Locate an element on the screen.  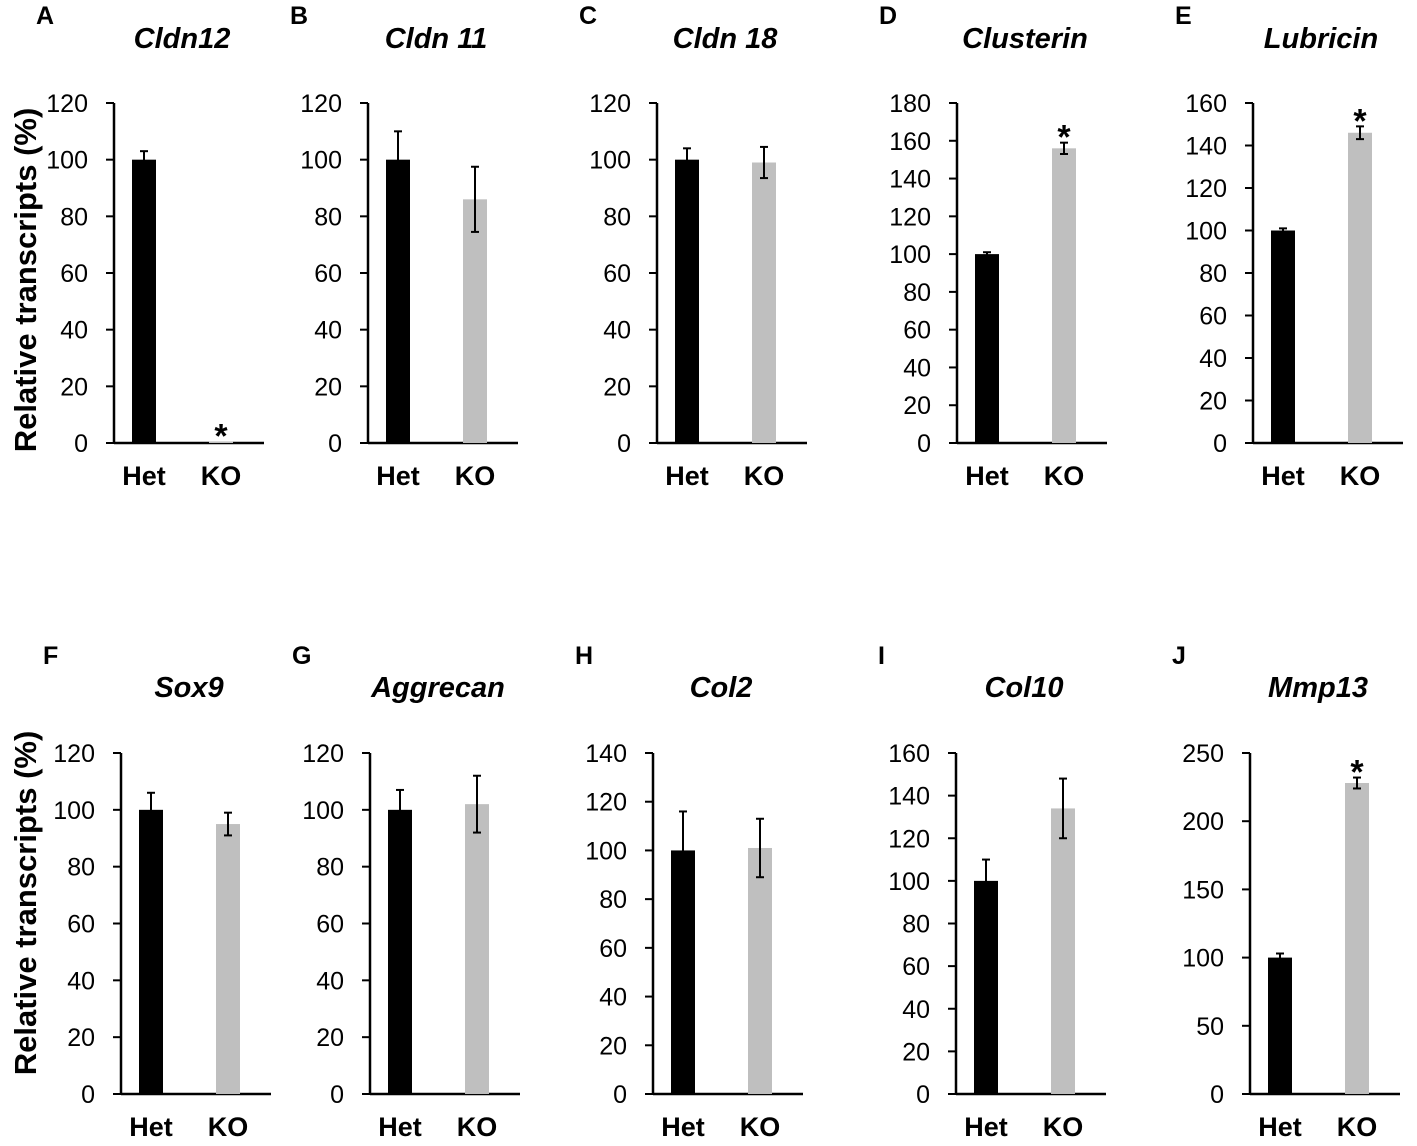
chart-title: Cldn 18 is located at coordinates (726, 39).